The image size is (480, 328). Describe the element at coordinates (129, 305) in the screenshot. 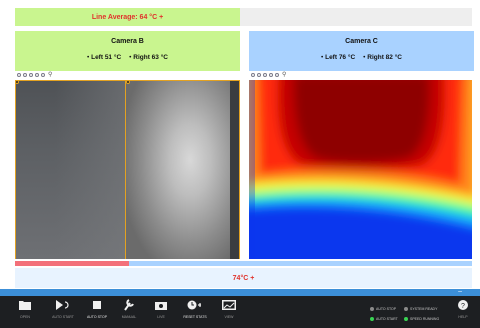

I see `wrench-icon` at that location.